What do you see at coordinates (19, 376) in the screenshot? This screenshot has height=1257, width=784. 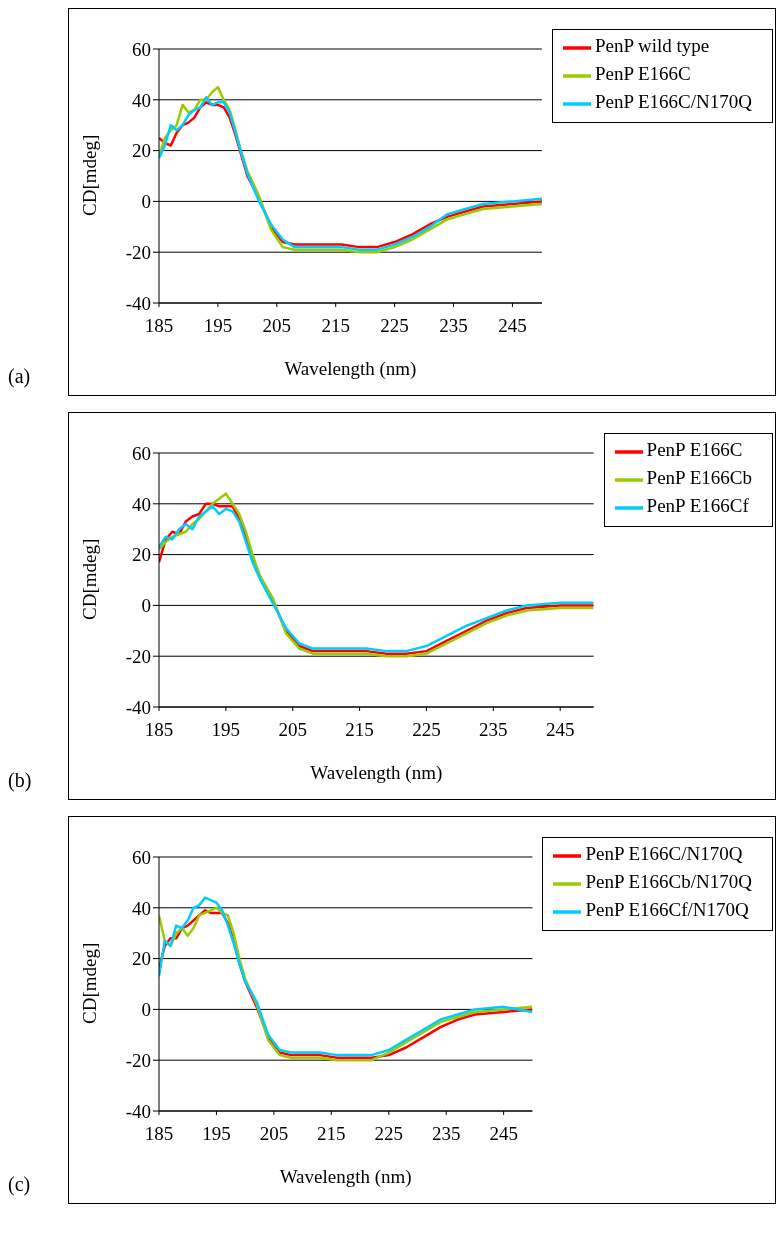 I see `text: (a)` at bounding box center [19, 376].